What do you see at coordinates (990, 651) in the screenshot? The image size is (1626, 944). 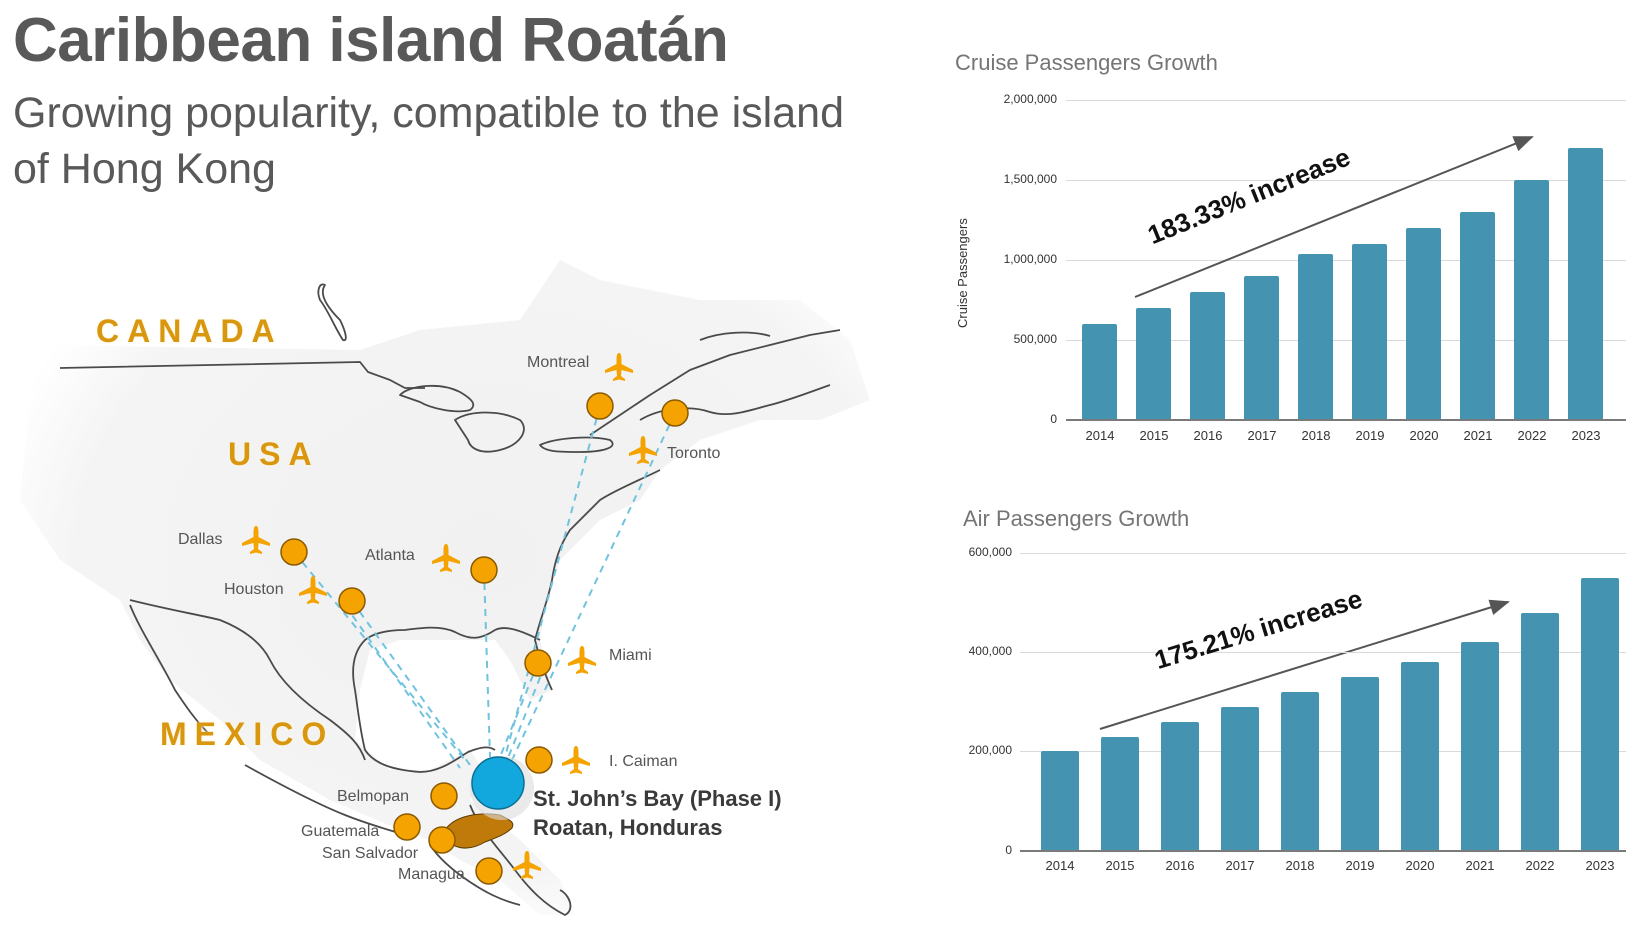 I see `y-tick: 400,000` at bounding box center [990, 651].